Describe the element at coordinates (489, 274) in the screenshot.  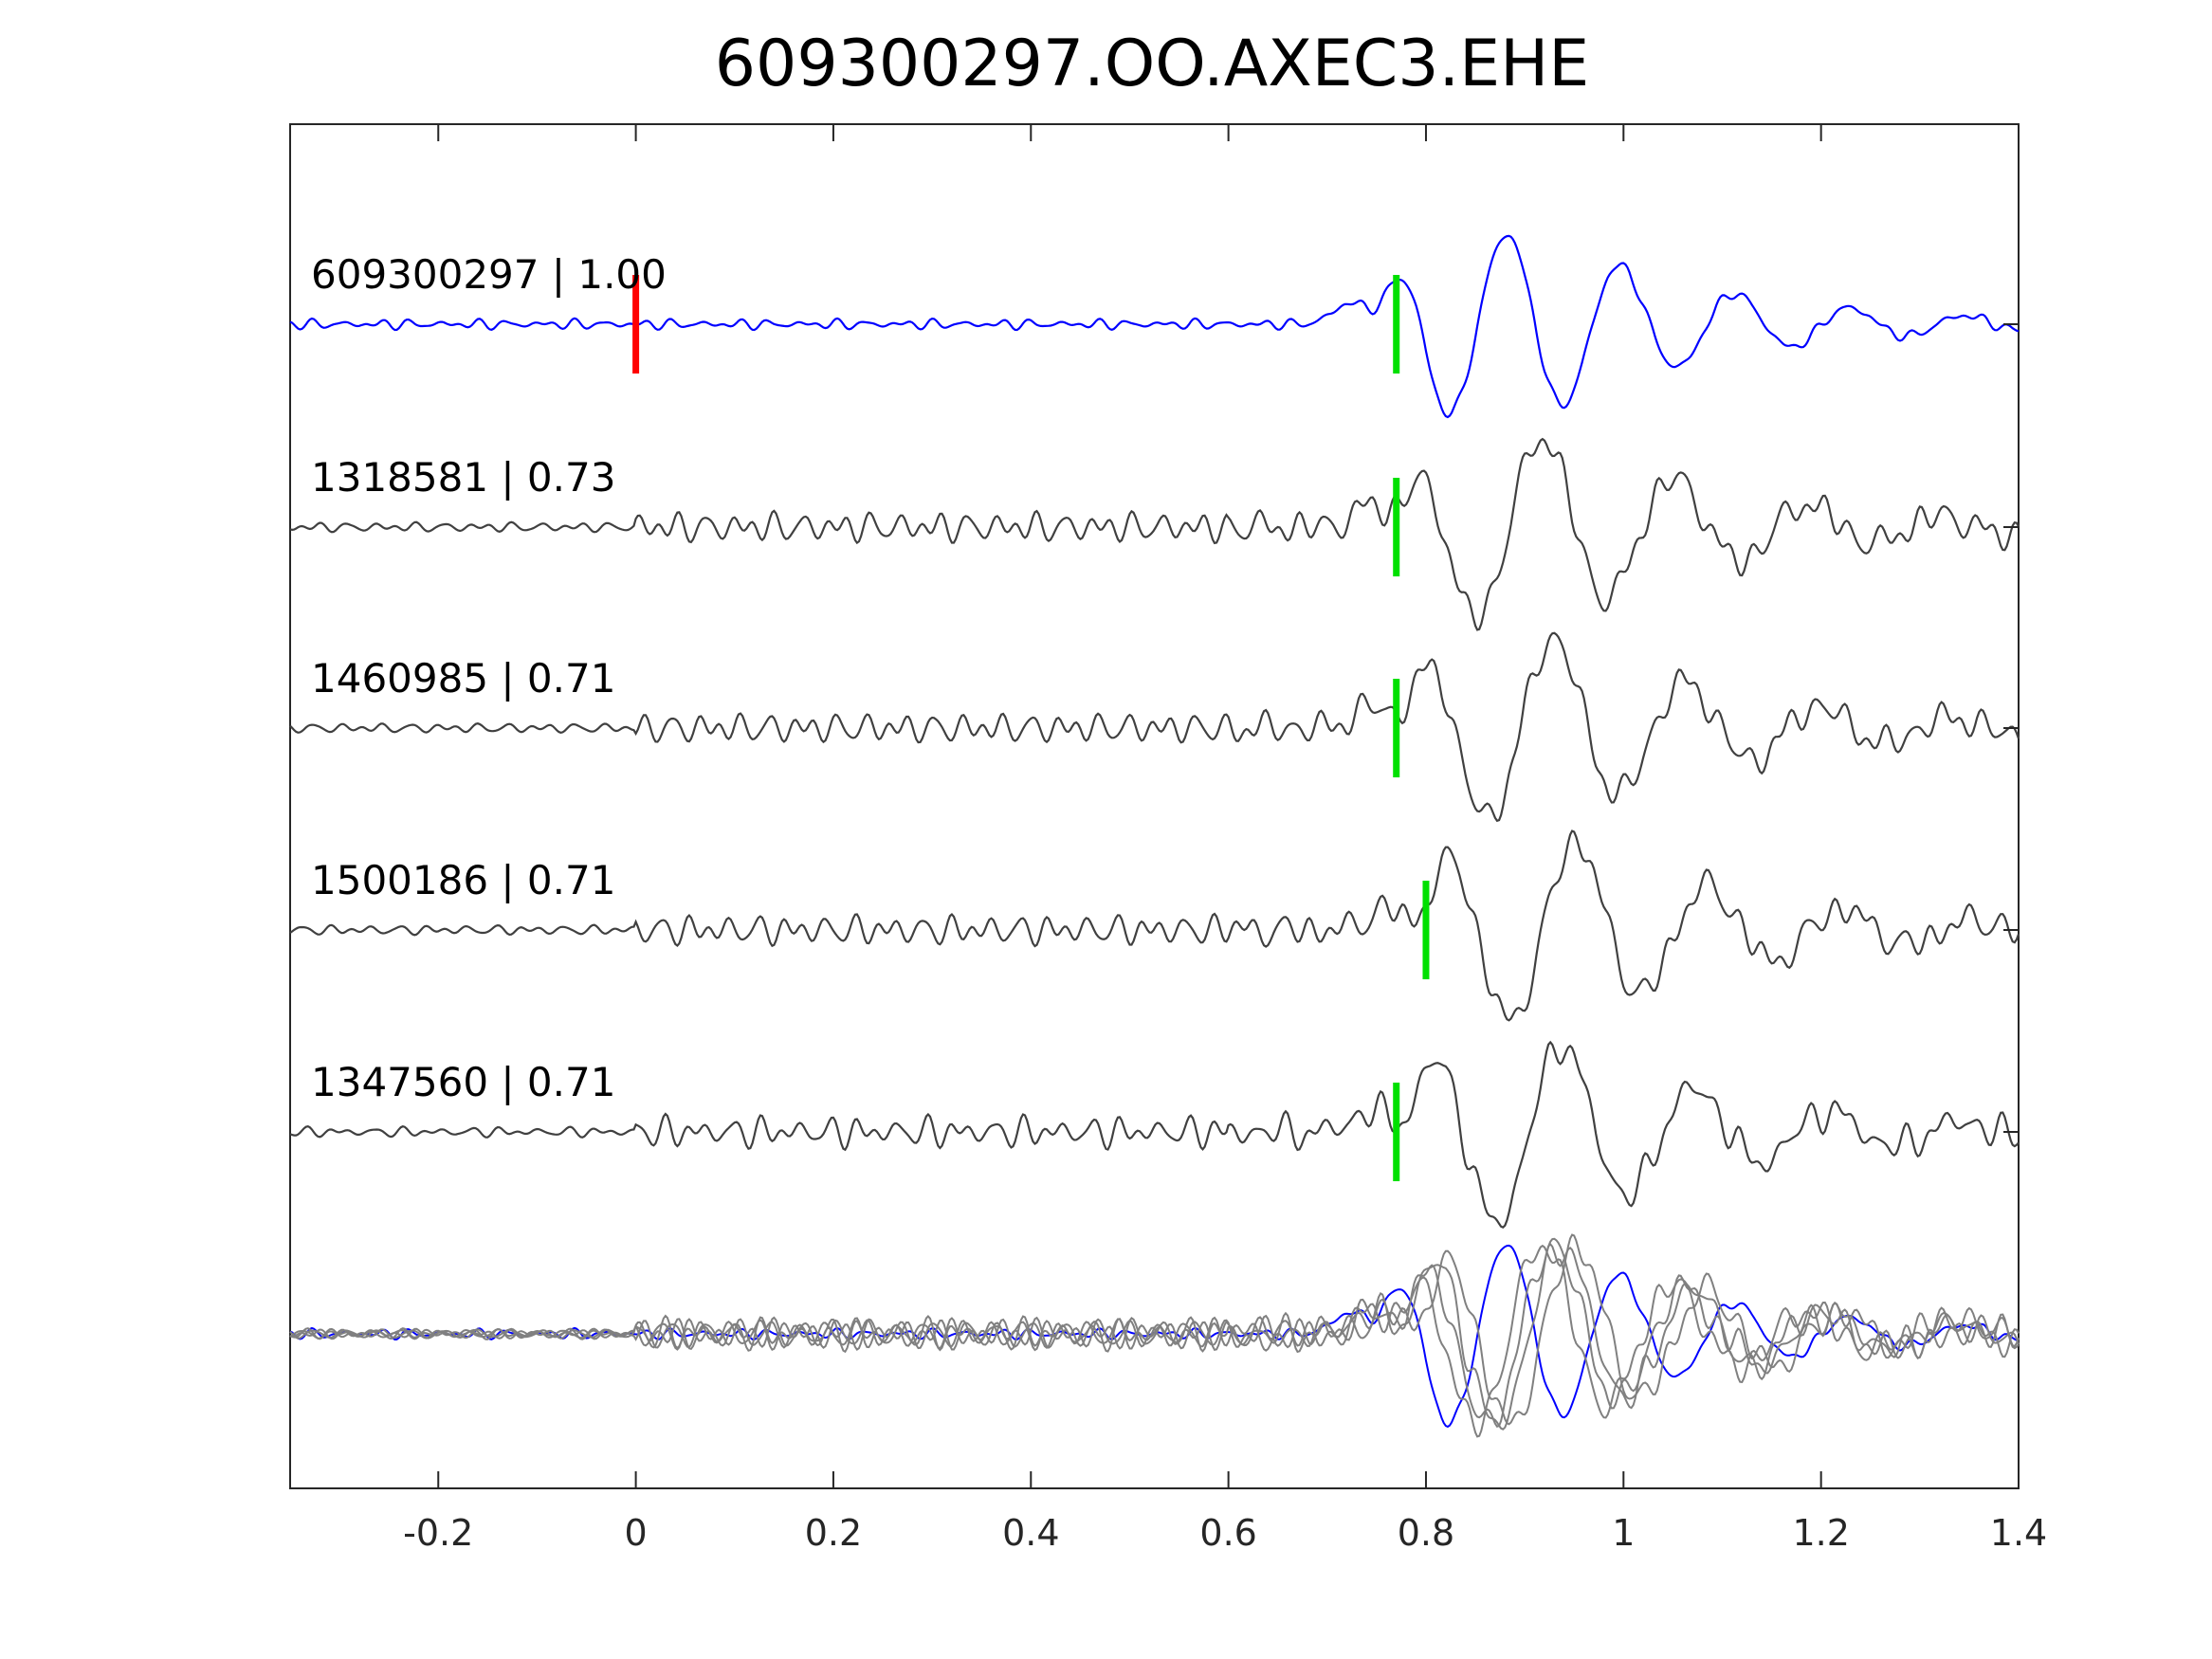
I see `trace-label: 609300297 | 1.00` at that location.